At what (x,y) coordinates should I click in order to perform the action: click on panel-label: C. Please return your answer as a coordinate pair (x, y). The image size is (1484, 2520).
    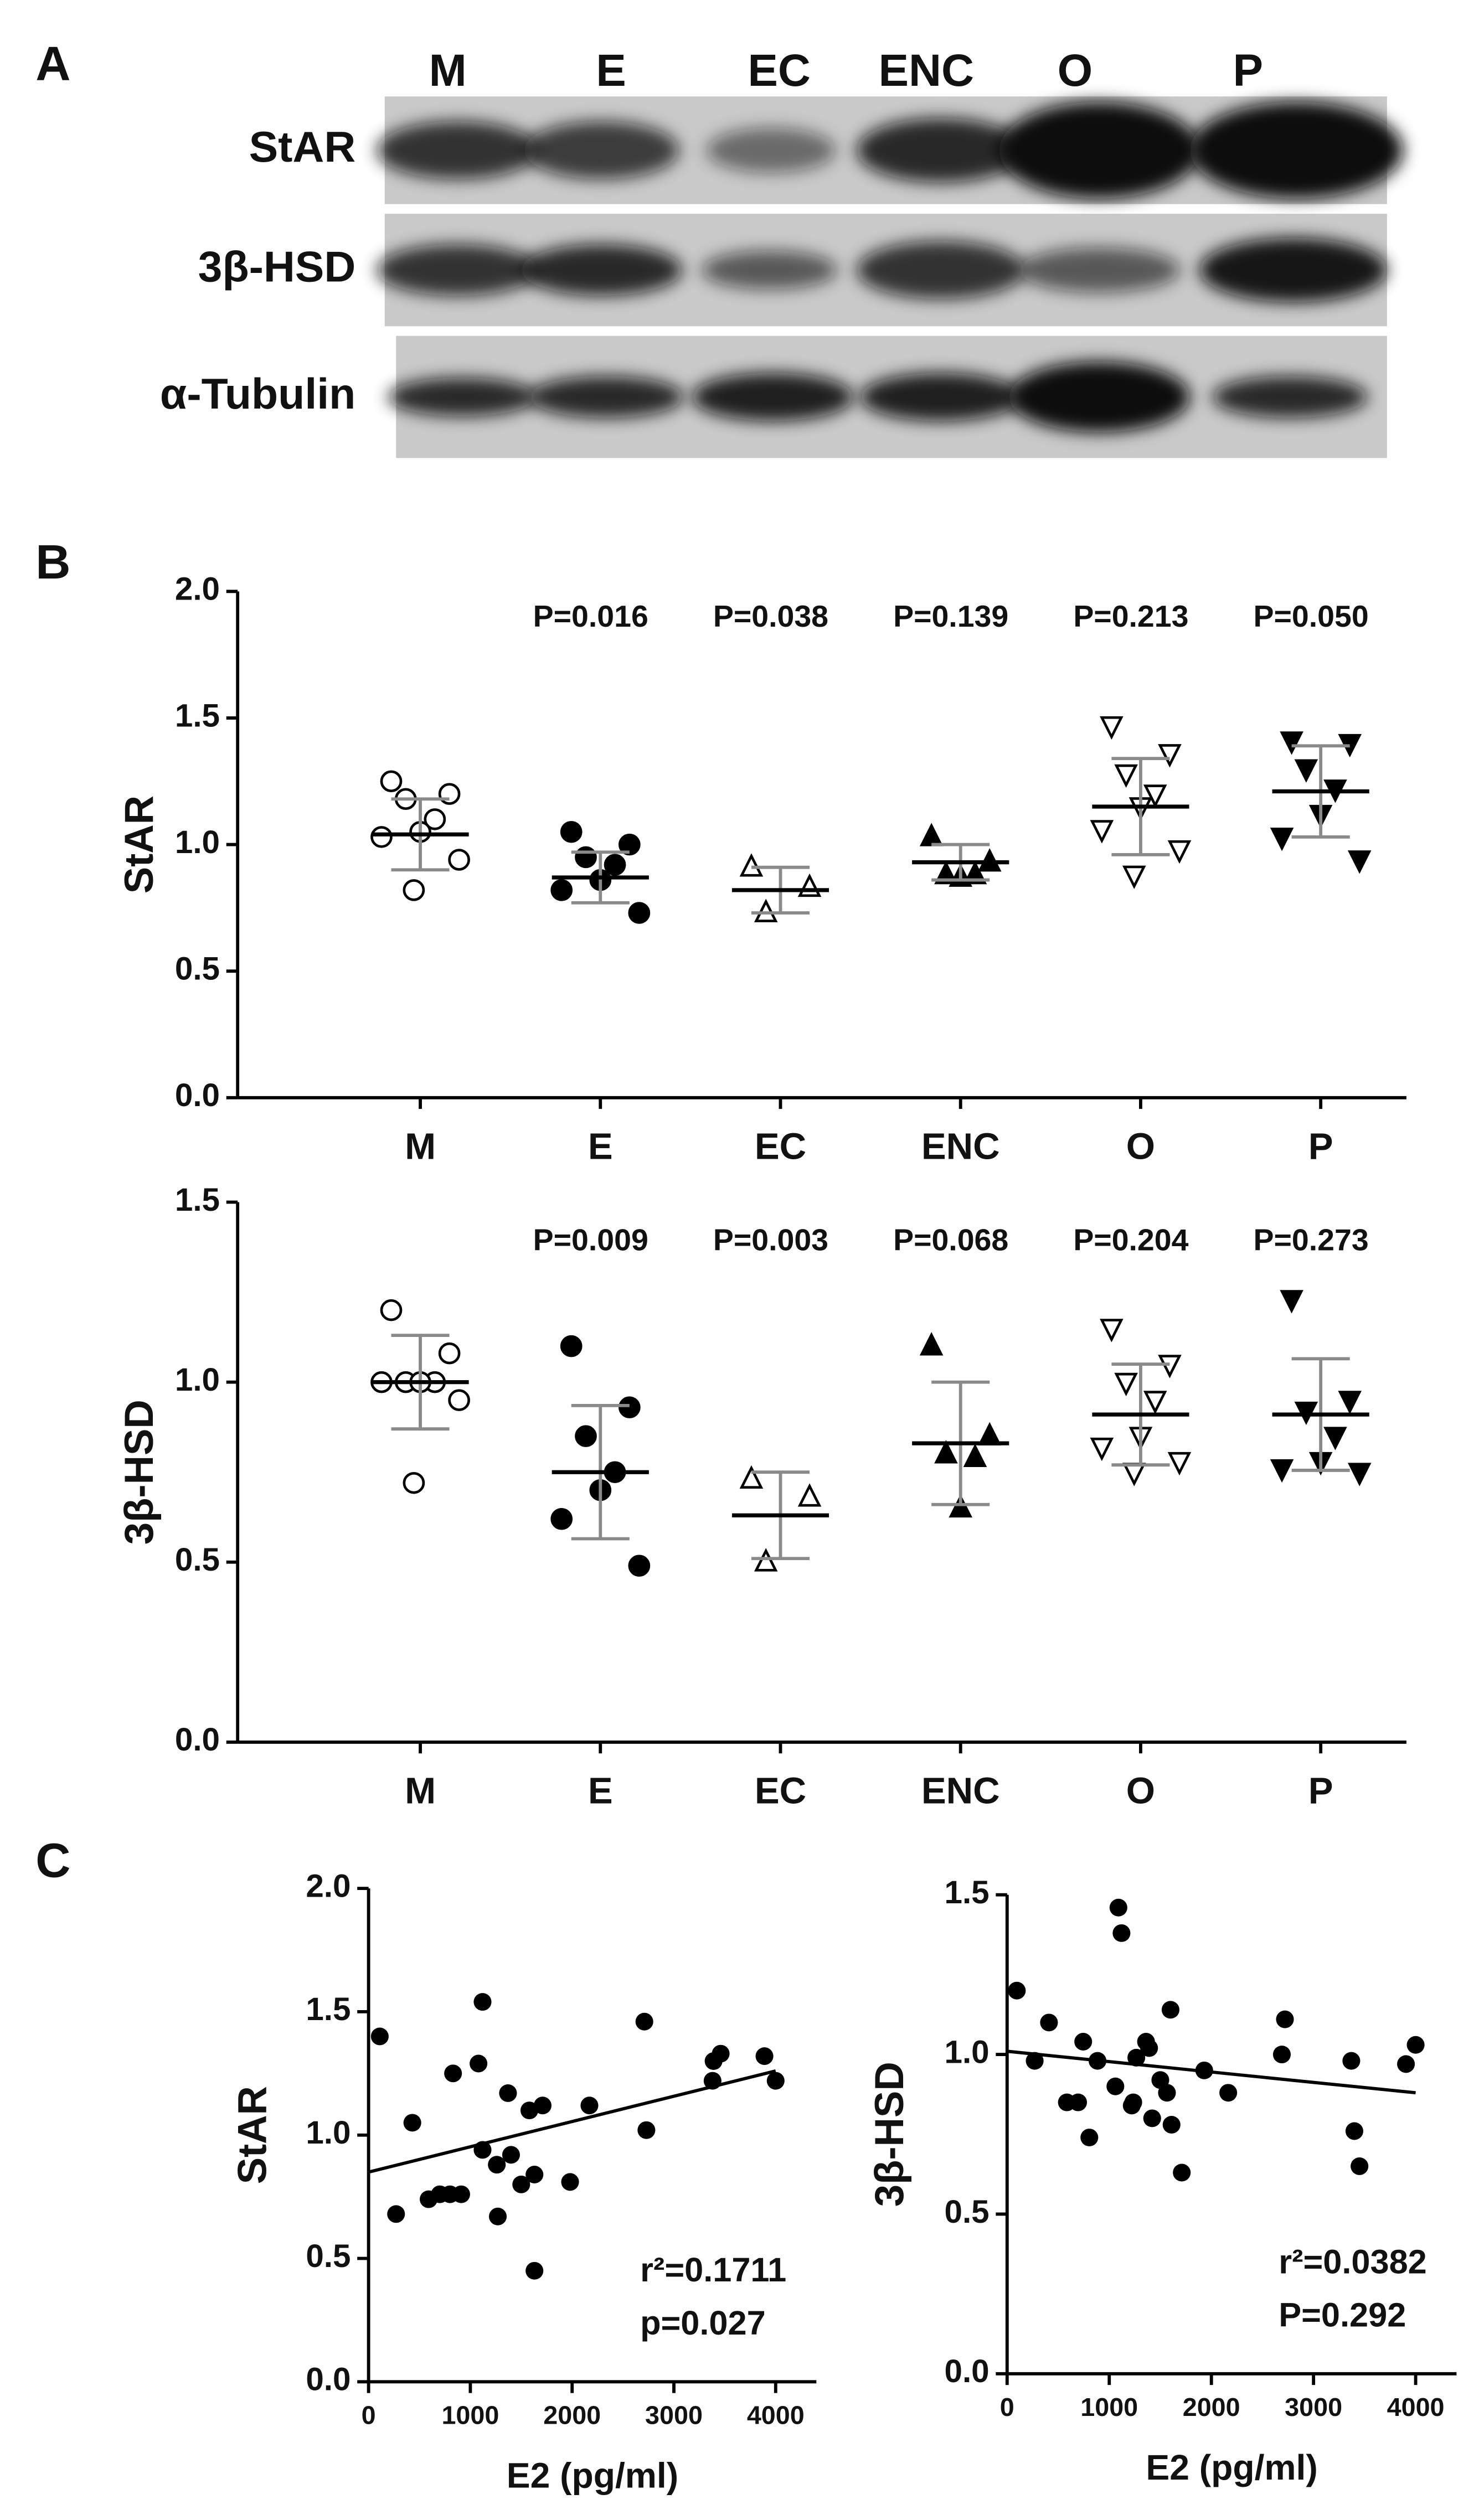
    Looking at the image, I should click on (52, 1861).